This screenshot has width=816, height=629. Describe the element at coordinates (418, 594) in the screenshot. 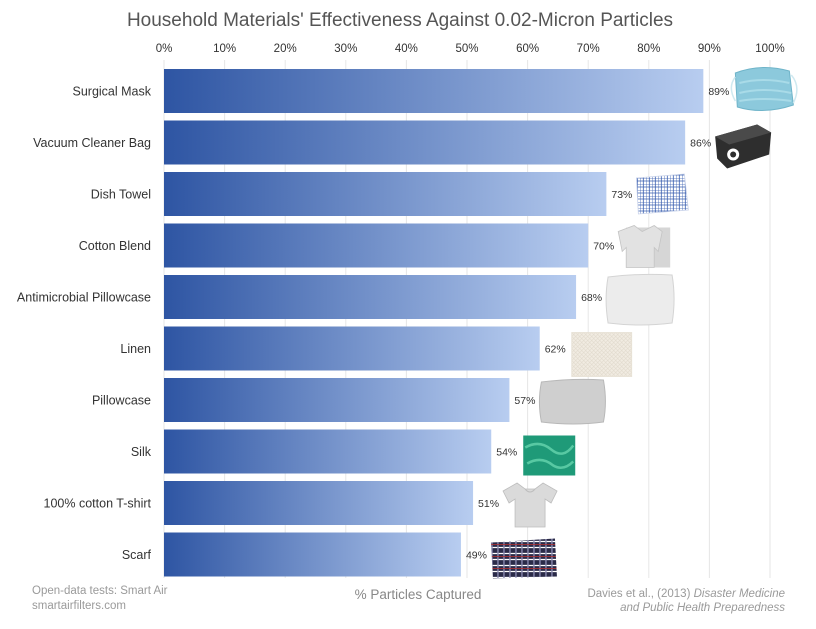

I see `x-axis-label: % Particles Captured` at that location.